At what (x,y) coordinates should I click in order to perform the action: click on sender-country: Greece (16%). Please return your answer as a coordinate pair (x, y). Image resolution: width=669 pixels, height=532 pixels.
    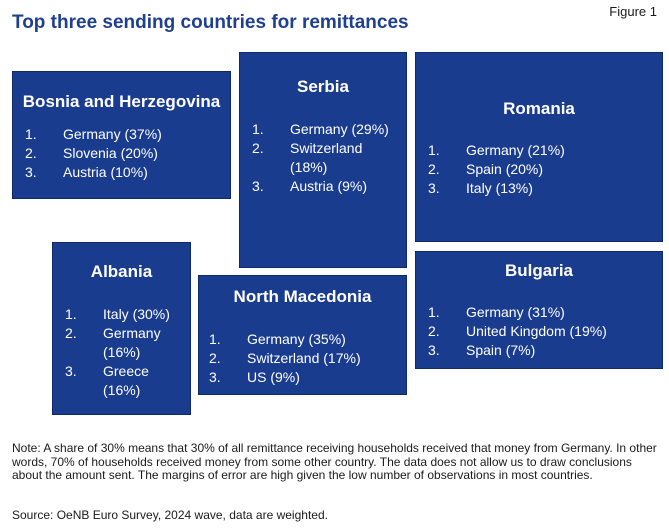
    Looking at the image, I should click on (126, 380).